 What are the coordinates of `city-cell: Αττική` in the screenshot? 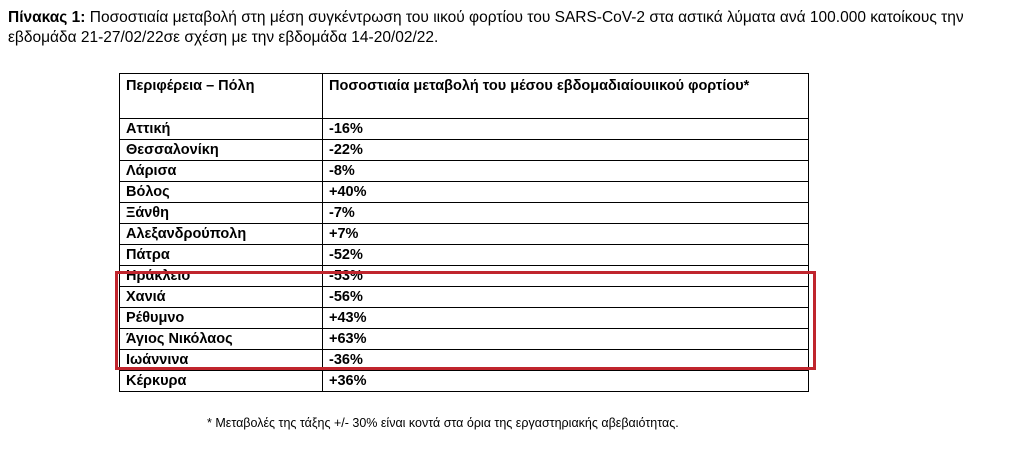 It's located at (221, 129).